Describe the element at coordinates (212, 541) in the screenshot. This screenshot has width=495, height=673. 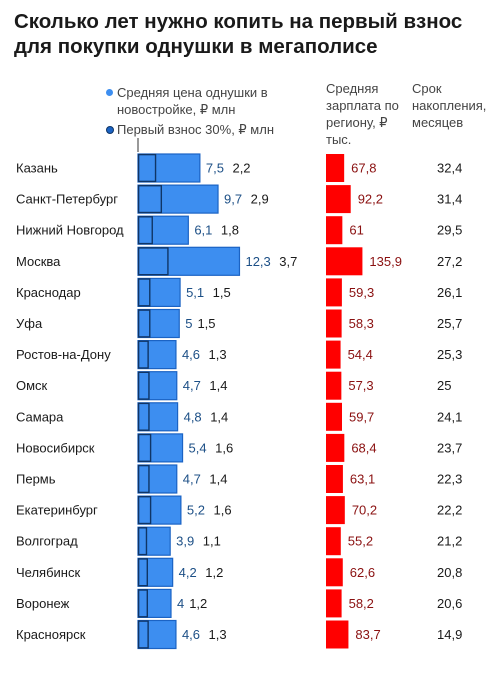
I see `down-payment-value-label: 1,1` at that location.